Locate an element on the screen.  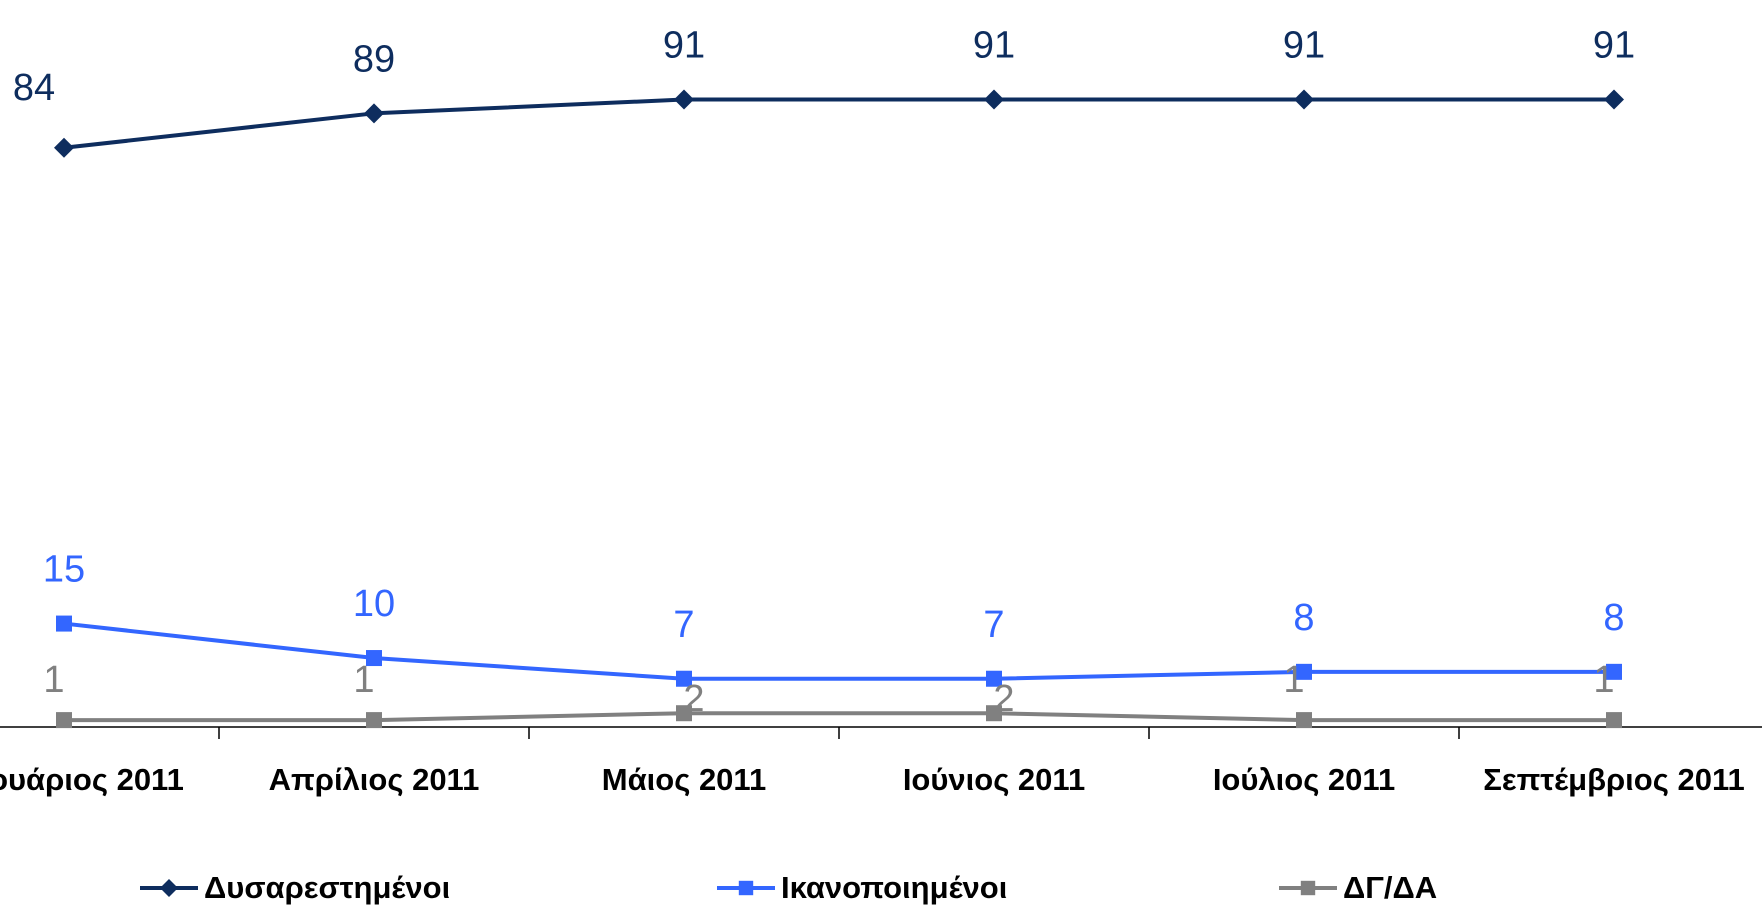
x-tick-label: Μάιος 2011 is located at coordinates (684, 779).